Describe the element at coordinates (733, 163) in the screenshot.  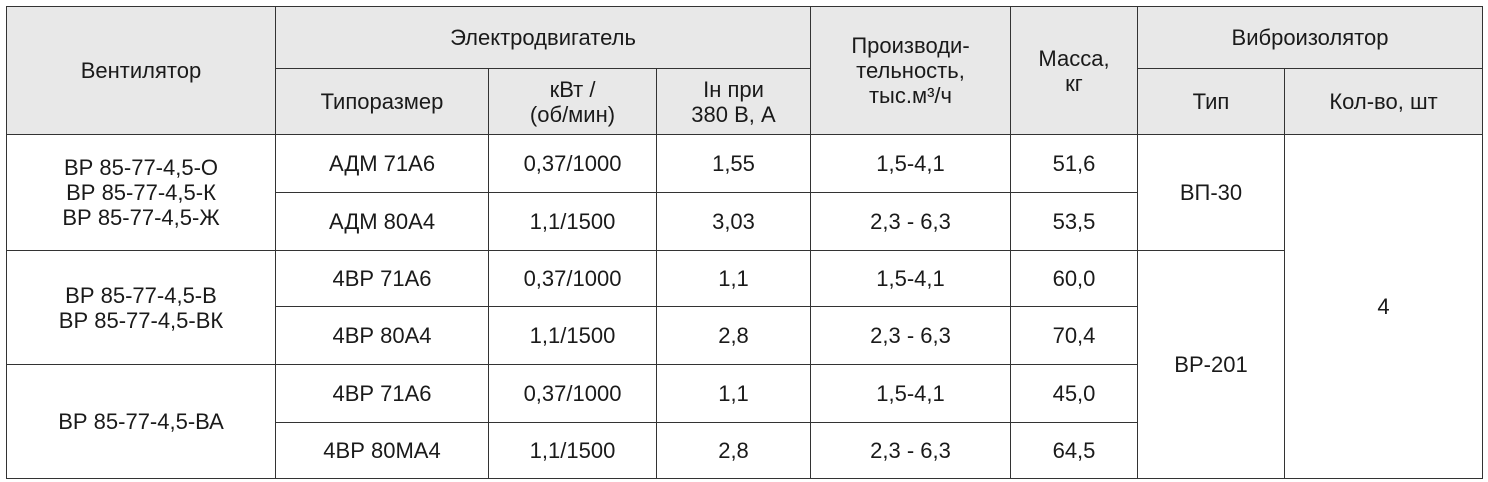
I see `cell: 1,55` at that location.